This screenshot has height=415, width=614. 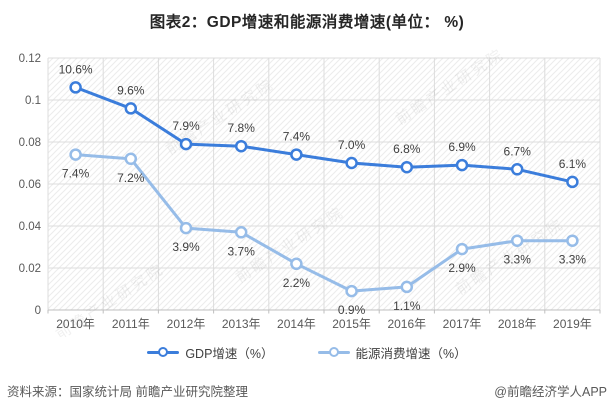 What do you see at coordinates (241, 324) in the screenshot?
I see `x-tick-label: 2013年` at bounding box center [241, 324].